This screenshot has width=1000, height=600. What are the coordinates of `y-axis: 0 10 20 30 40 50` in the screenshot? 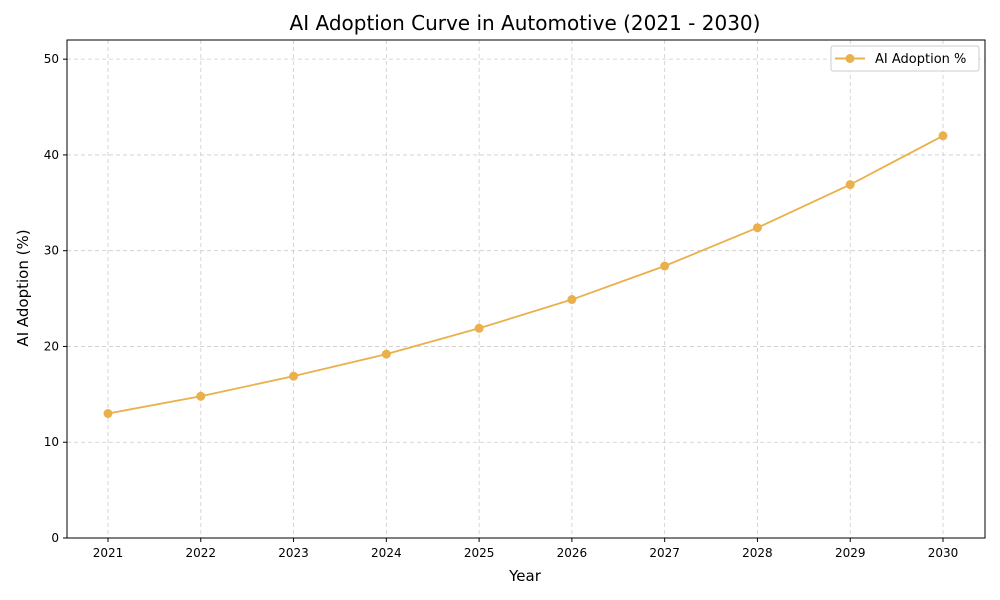 It's located at (55, 298).